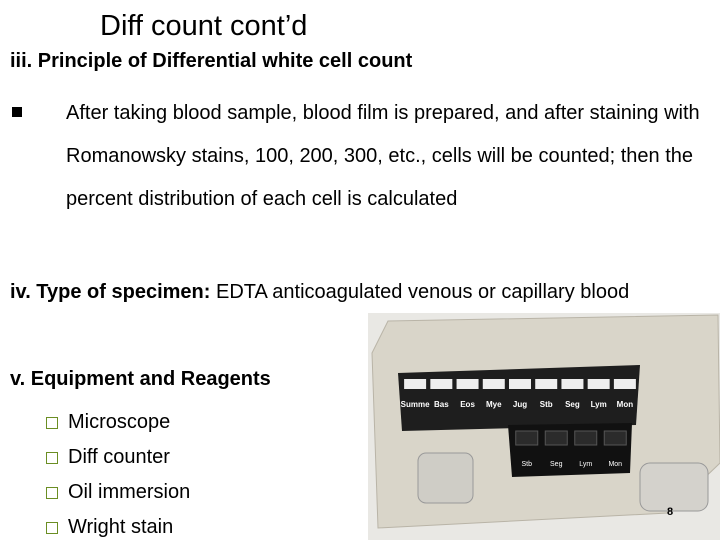  Describe the element at coordinates (17, 112) in the screenshot. I see `bullet-icon` at that location.